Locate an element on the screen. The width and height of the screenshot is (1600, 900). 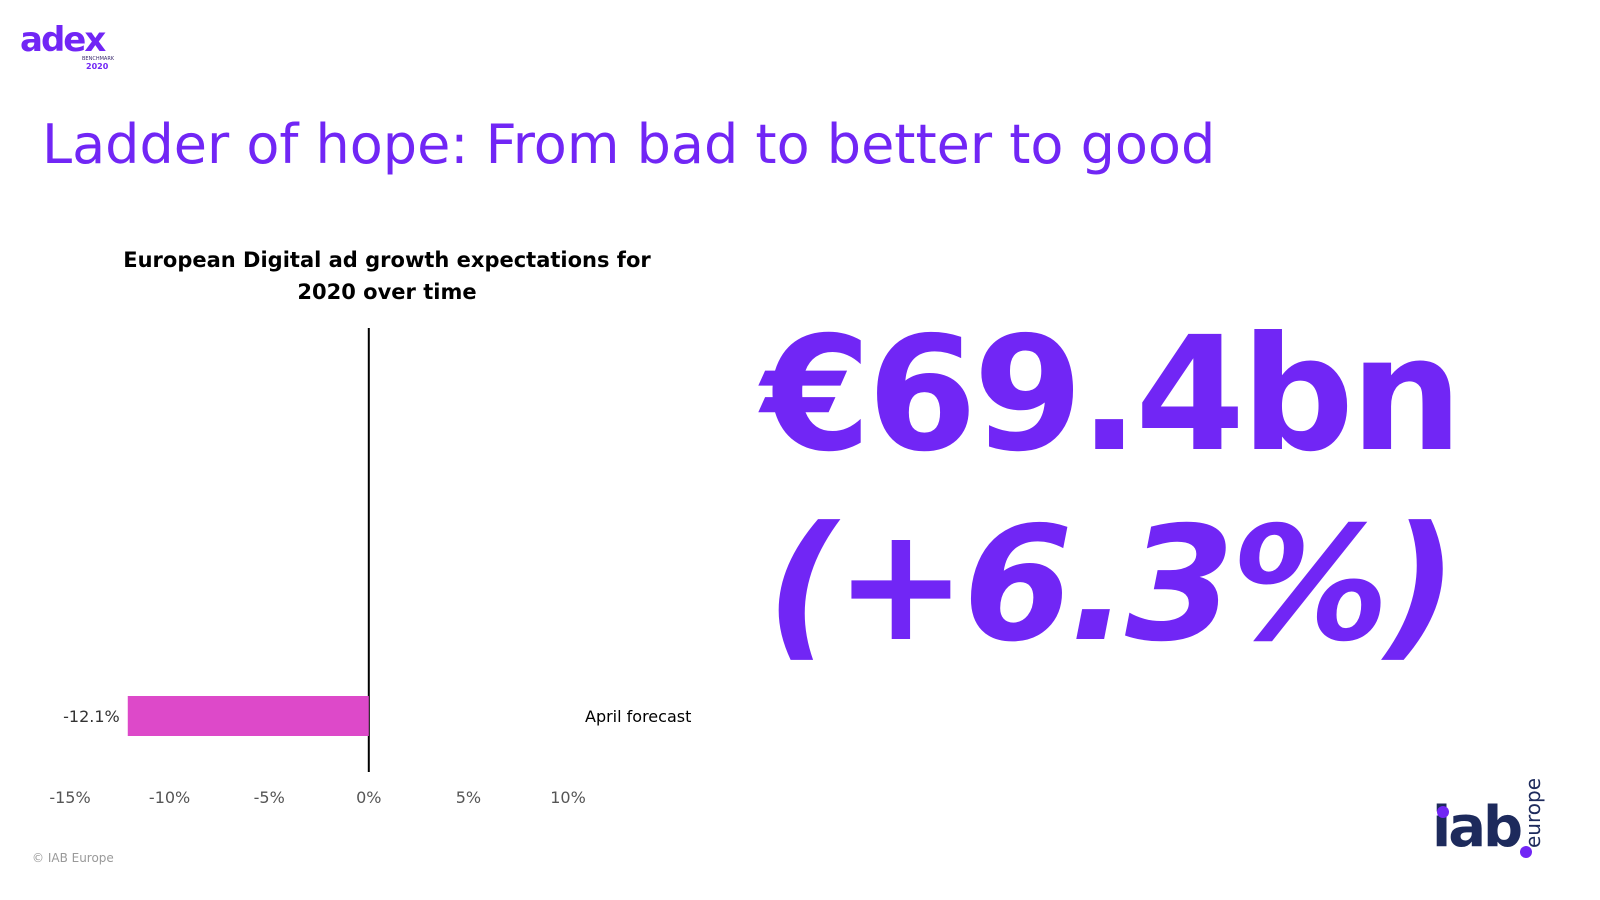
adex-logo-year: 2020 is located at coordinates (97, 66).